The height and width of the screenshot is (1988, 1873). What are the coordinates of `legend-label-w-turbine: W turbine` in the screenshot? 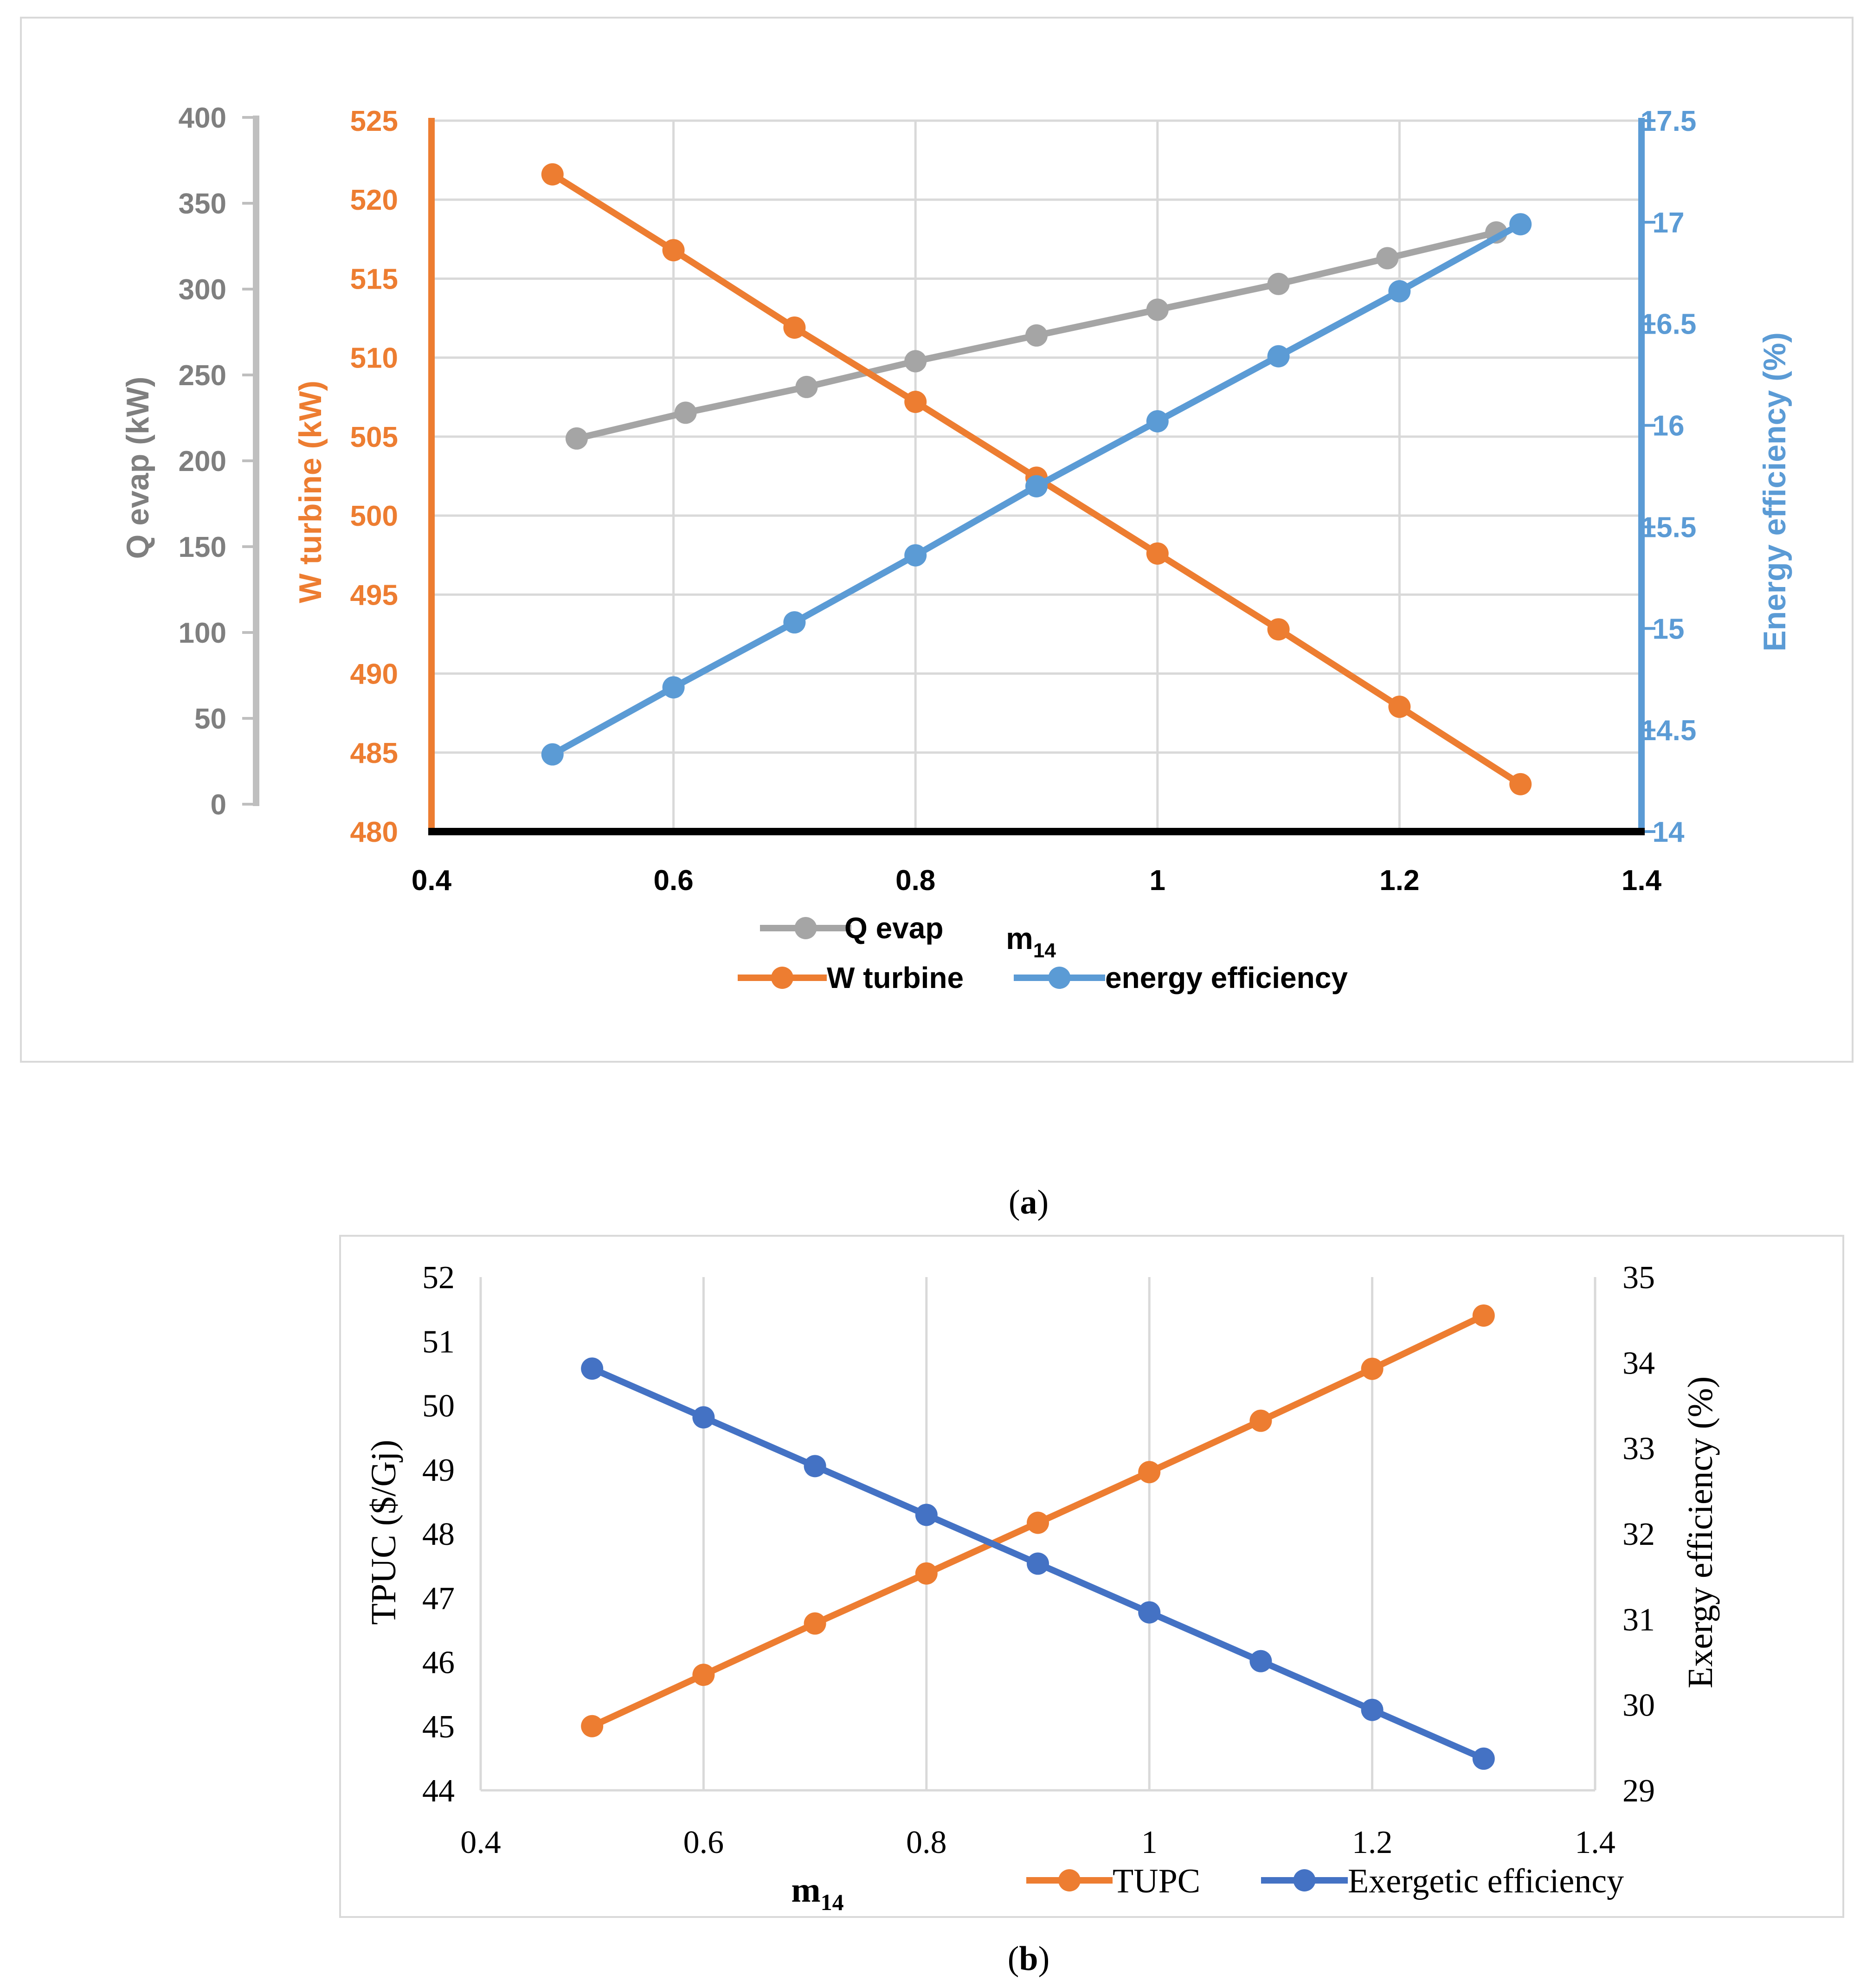 It's located at (895, 977).